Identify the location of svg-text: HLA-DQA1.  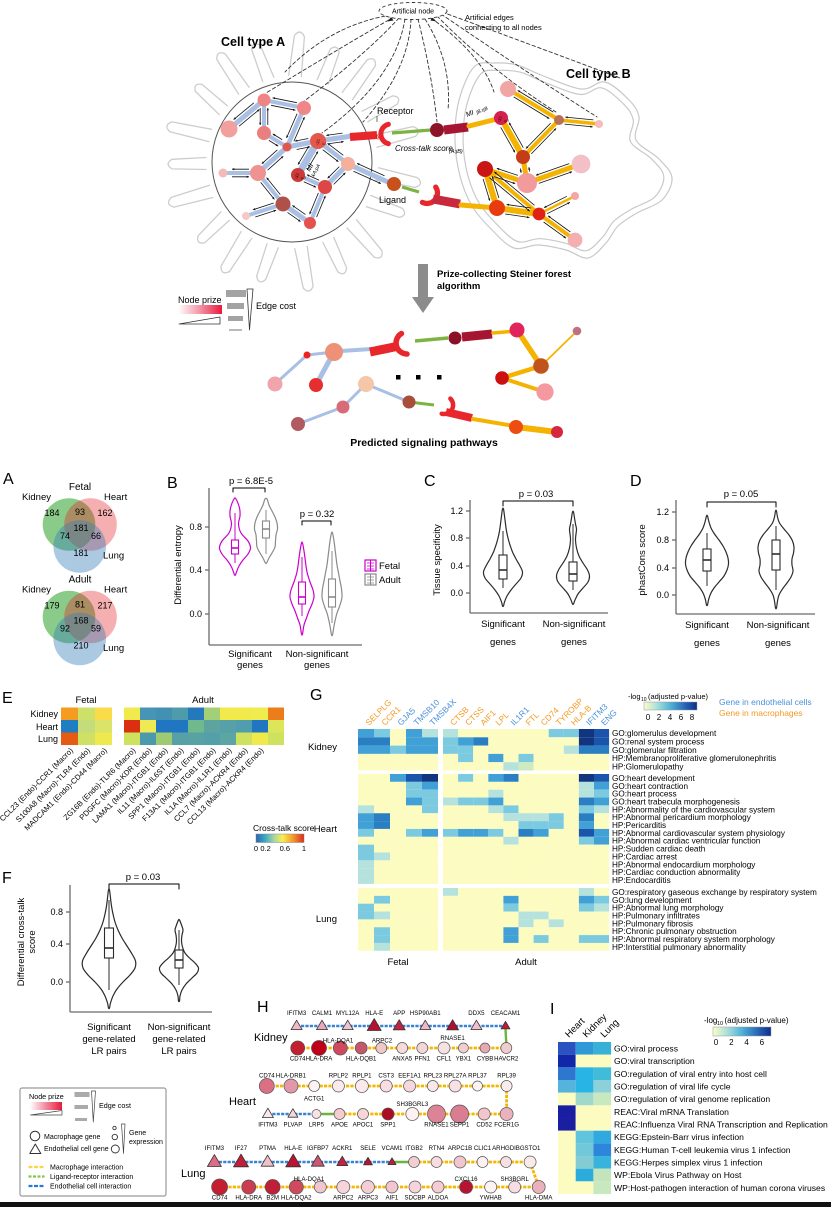
(338, 1041).